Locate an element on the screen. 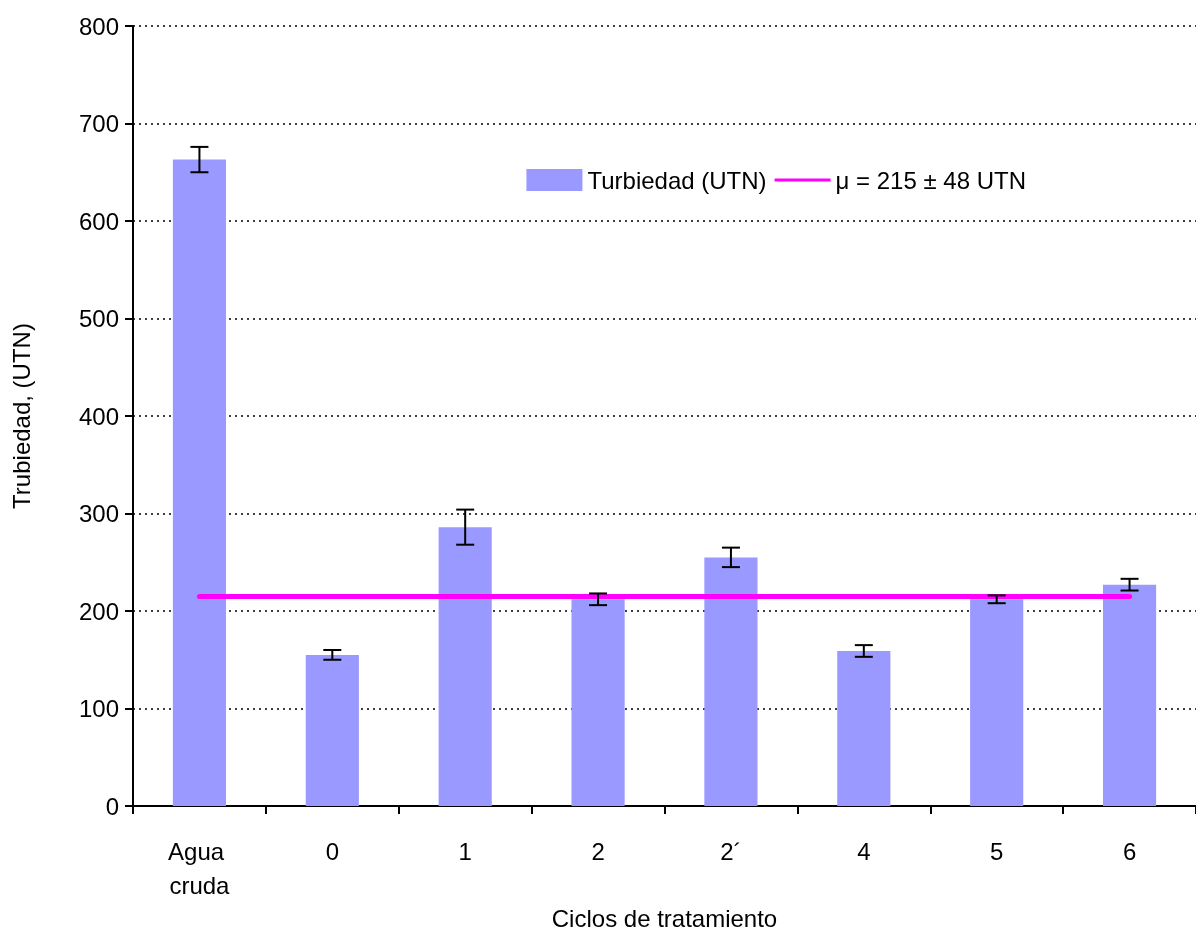 This screenshot has width=1196, height=942. y-tick-label: 0 is located at coordinates (112, 806).